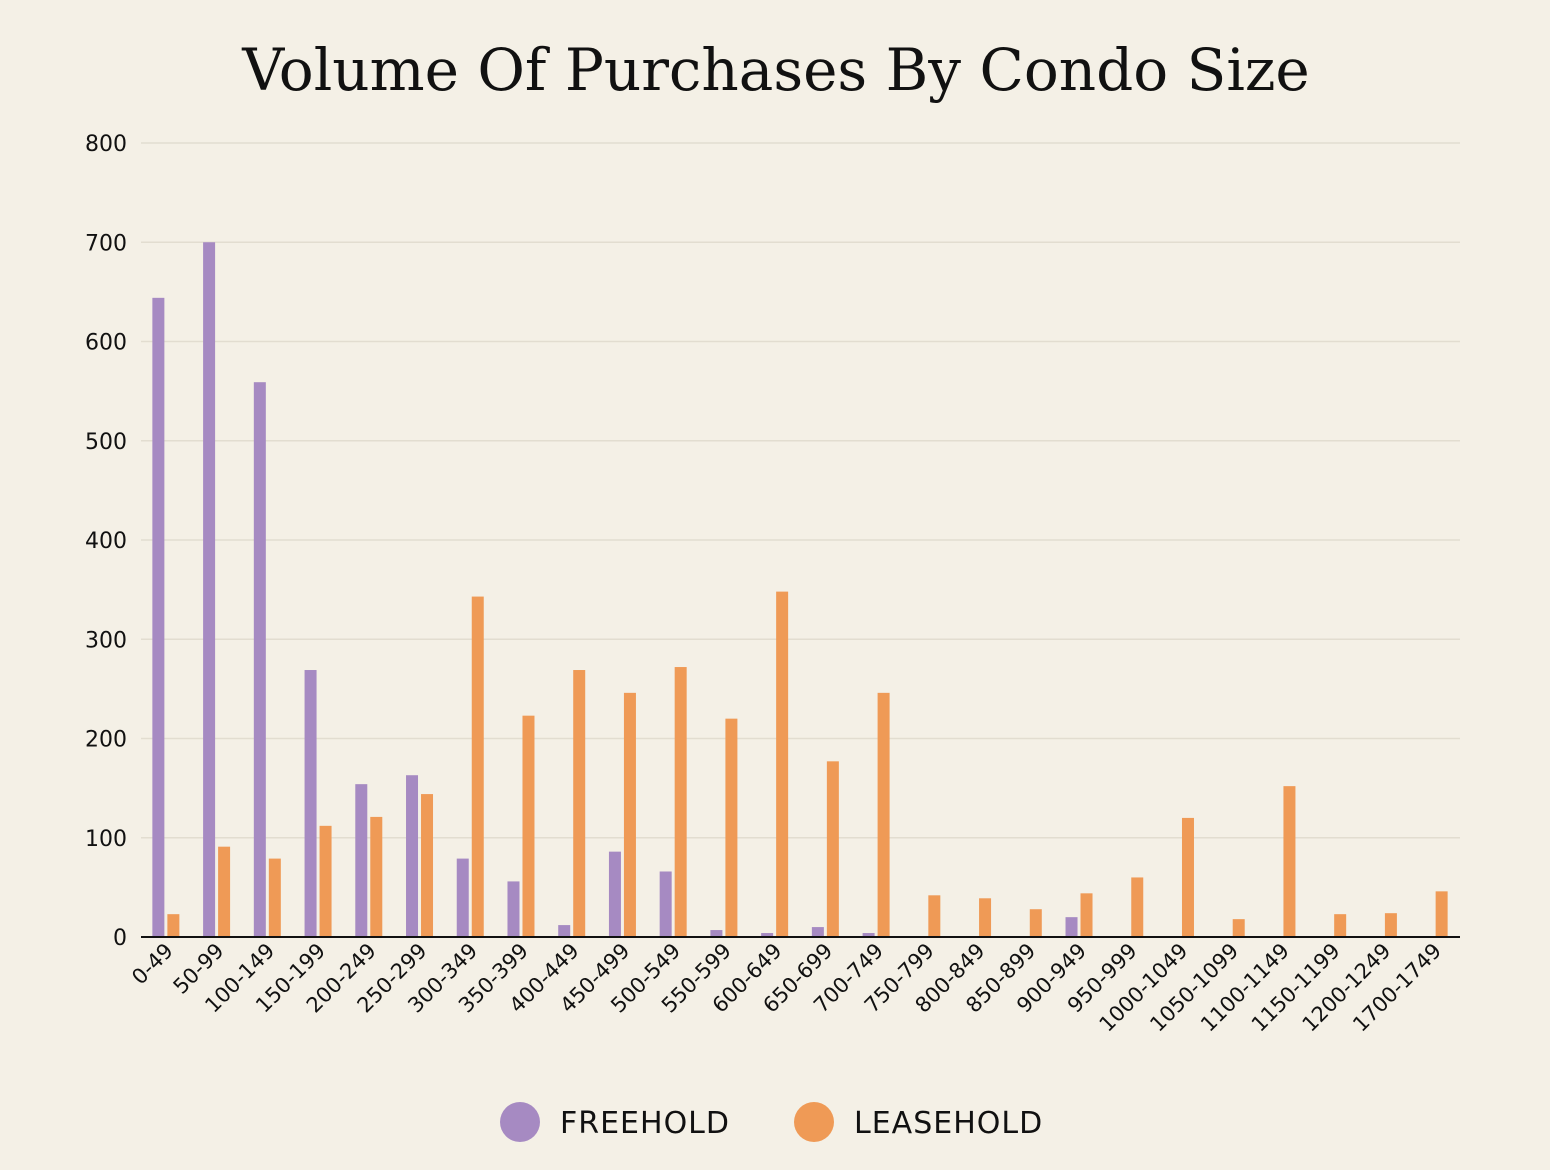  What do you see at coordinates (106, 839) in the screenshot?
I see `y-tick-label: 100` at bounding box center [106, 839].